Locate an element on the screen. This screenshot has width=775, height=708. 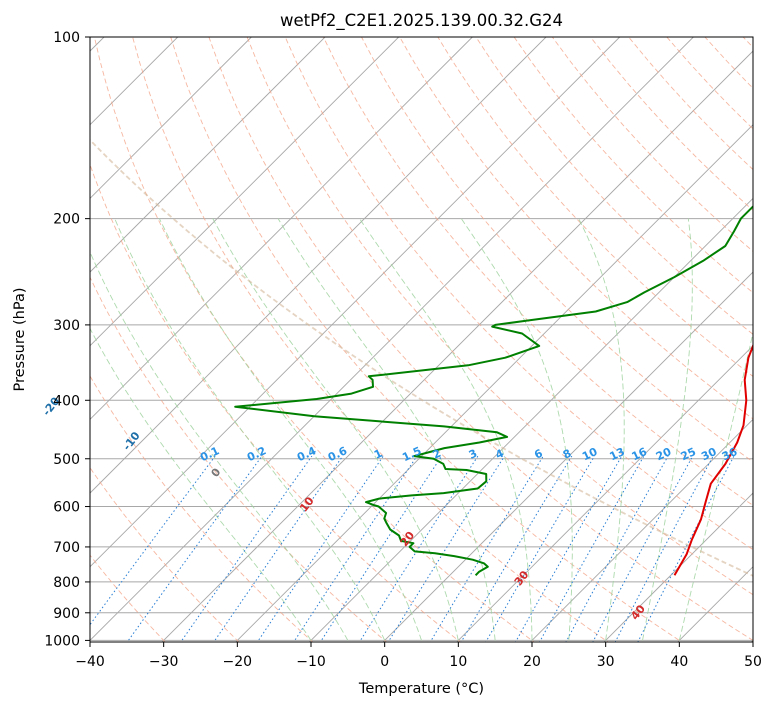
mixing-ratio-label: 6 is located at coordinates (538, 454).